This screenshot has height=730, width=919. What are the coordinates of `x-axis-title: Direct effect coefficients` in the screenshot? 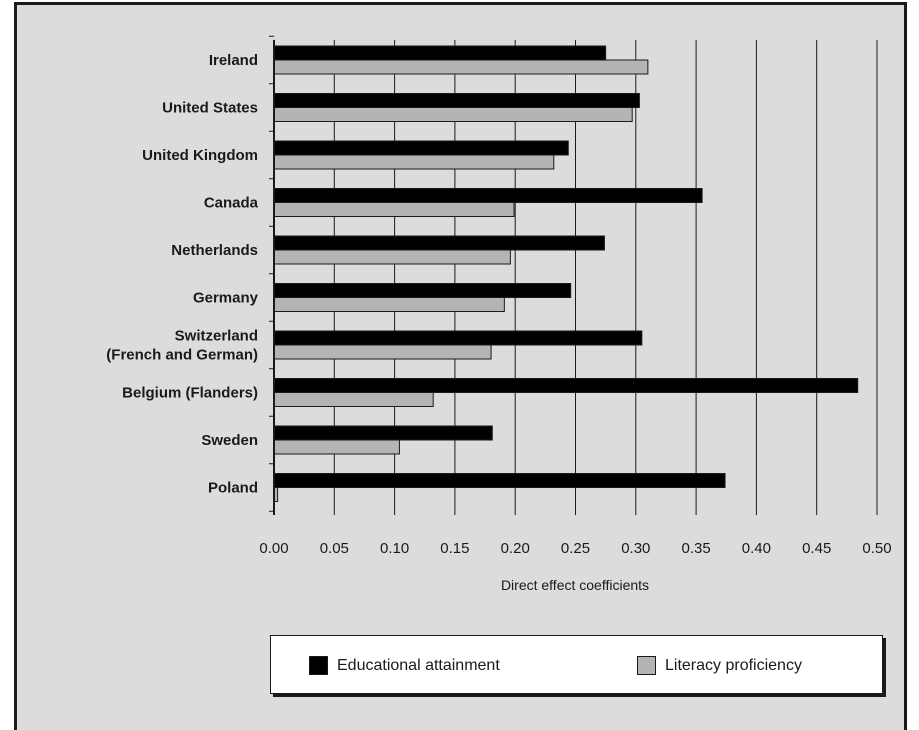 It's located at (575, 585).